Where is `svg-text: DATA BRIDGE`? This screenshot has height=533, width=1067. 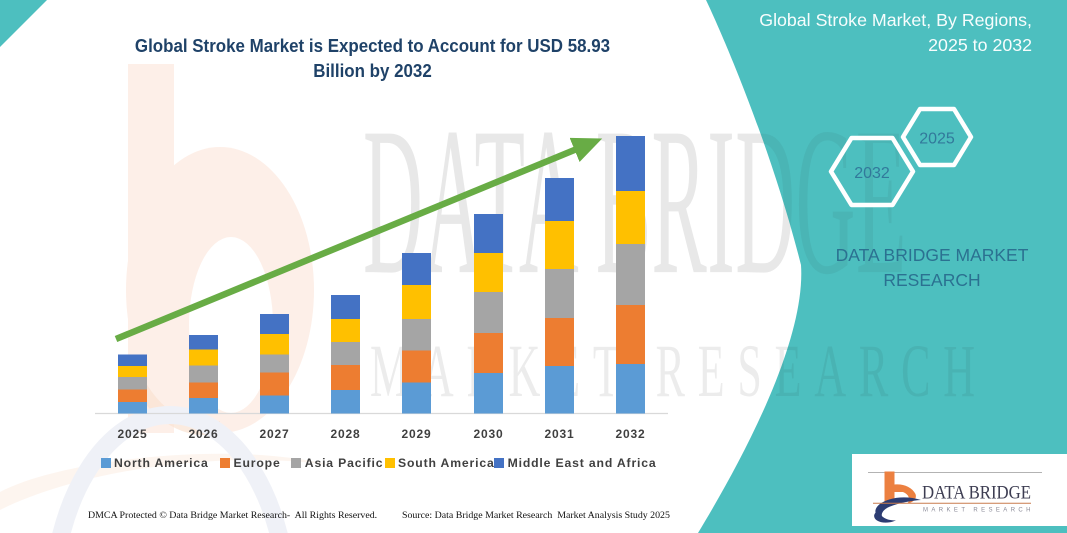
svg-text: DATA BRIDGE is located at coordinates (976, 494).